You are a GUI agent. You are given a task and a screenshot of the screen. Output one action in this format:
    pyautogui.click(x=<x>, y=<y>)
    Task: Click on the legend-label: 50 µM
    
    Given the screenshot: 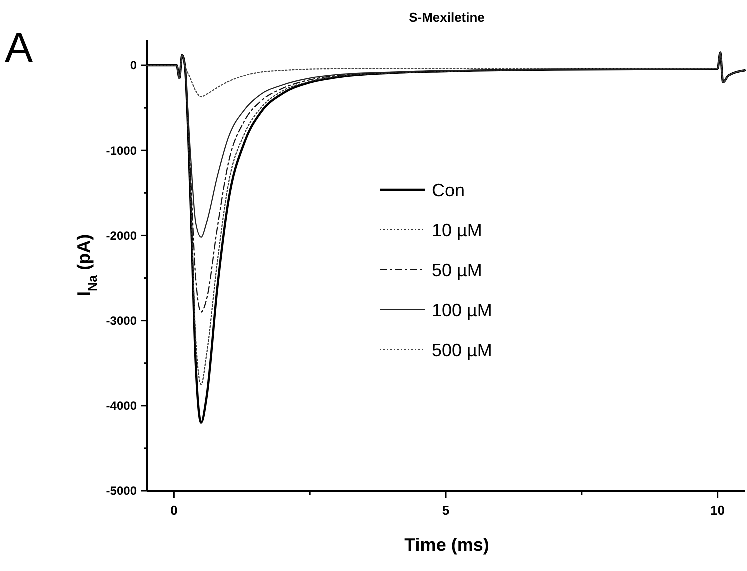 What is the action you would take?
    pyautogui.click(x=457, y=270)
    